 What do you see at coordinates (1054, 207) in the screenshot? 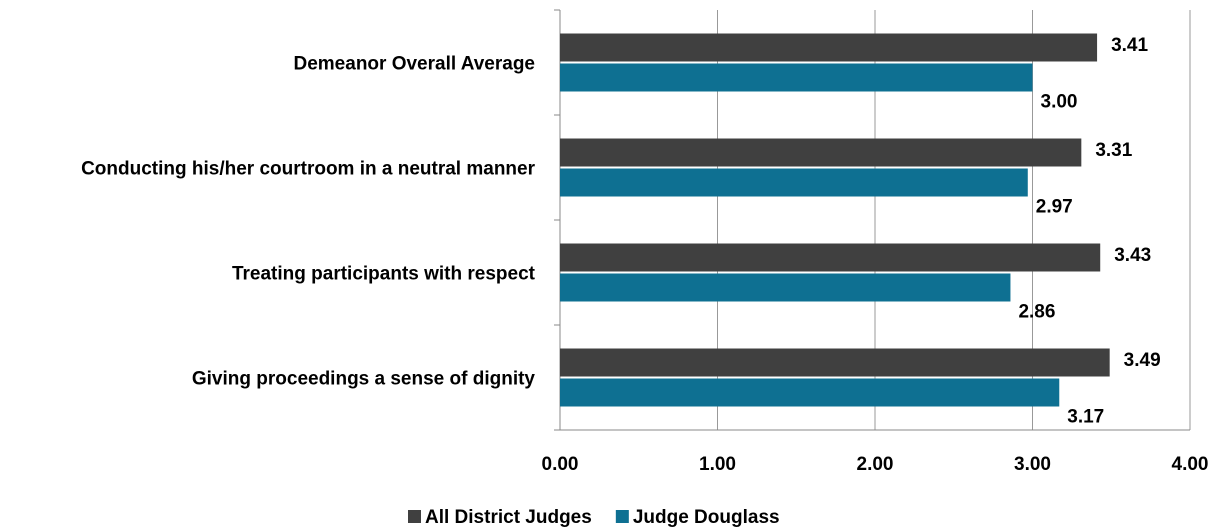
I see `data-label: 2.97` at bounding box center [1054, 207].